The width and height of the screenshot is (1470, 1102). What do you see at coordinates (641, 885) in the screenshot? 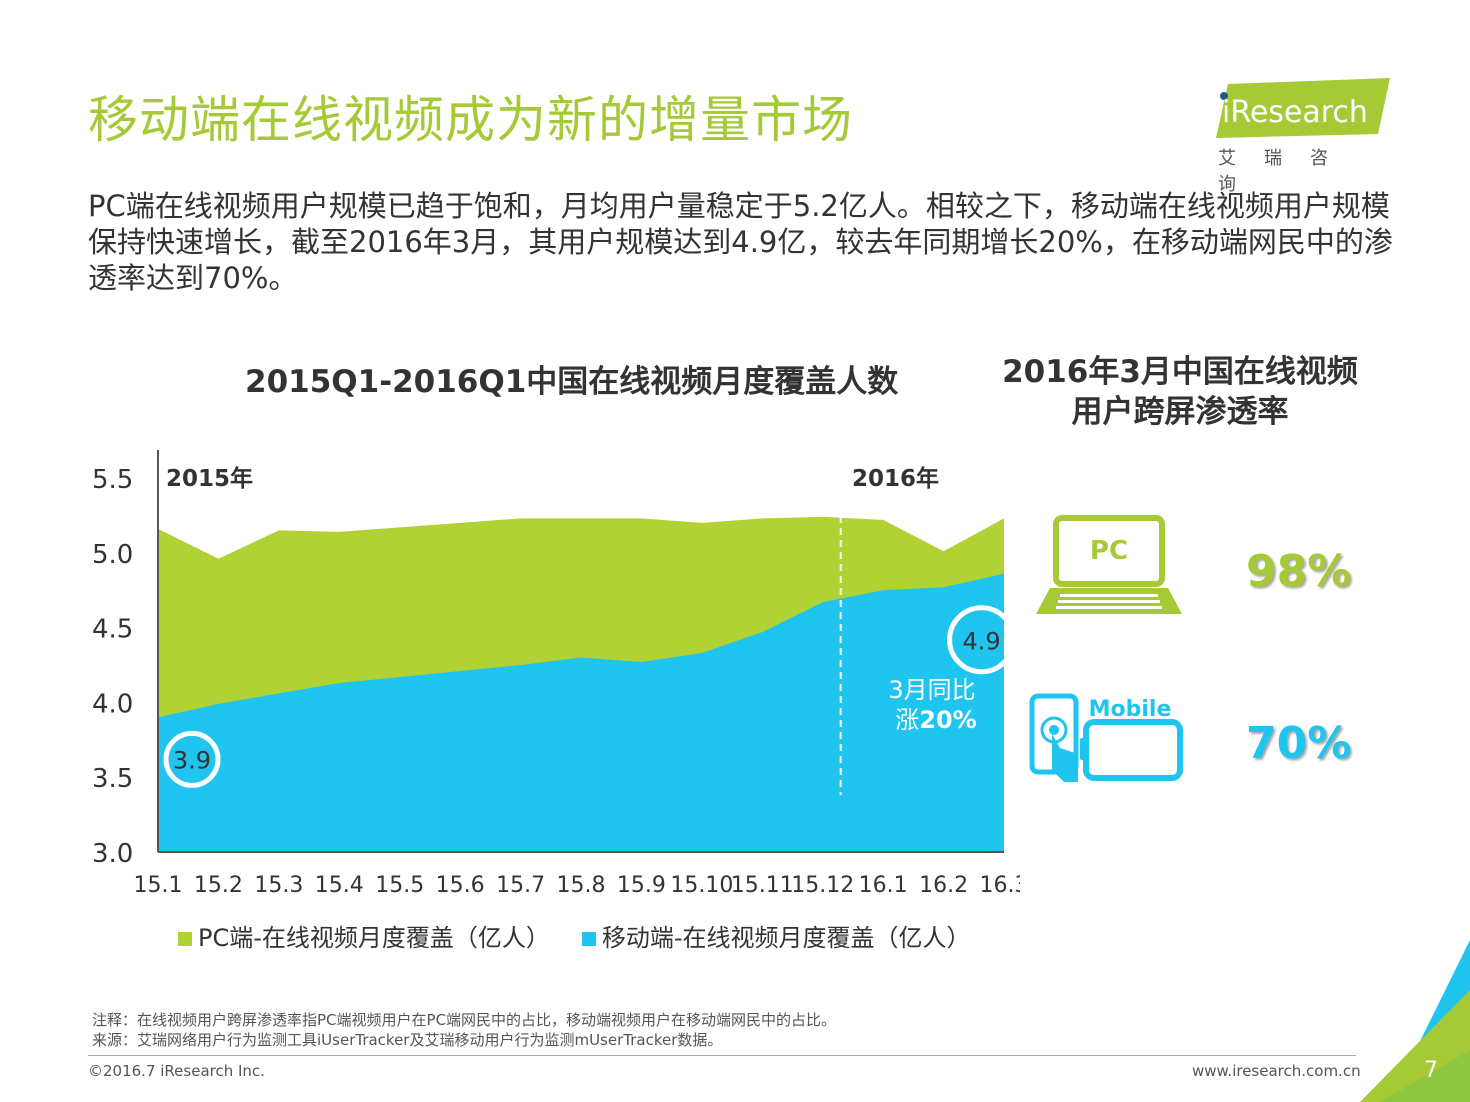
I see `x-tick-label: 15.9` at bounding box center [641, 885].